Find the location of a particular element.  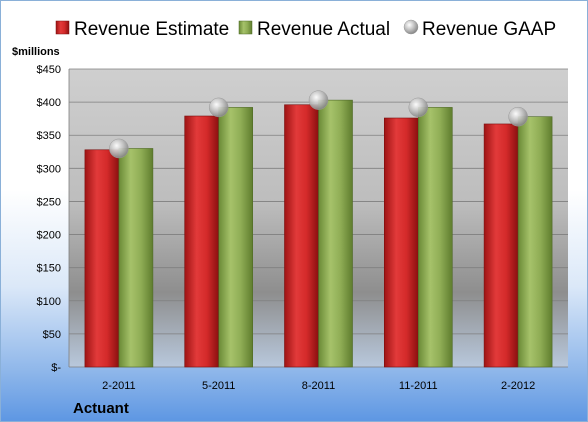

legend-item-revenue-estimate: Revenue Estimate is located at coordinates (142, 29).